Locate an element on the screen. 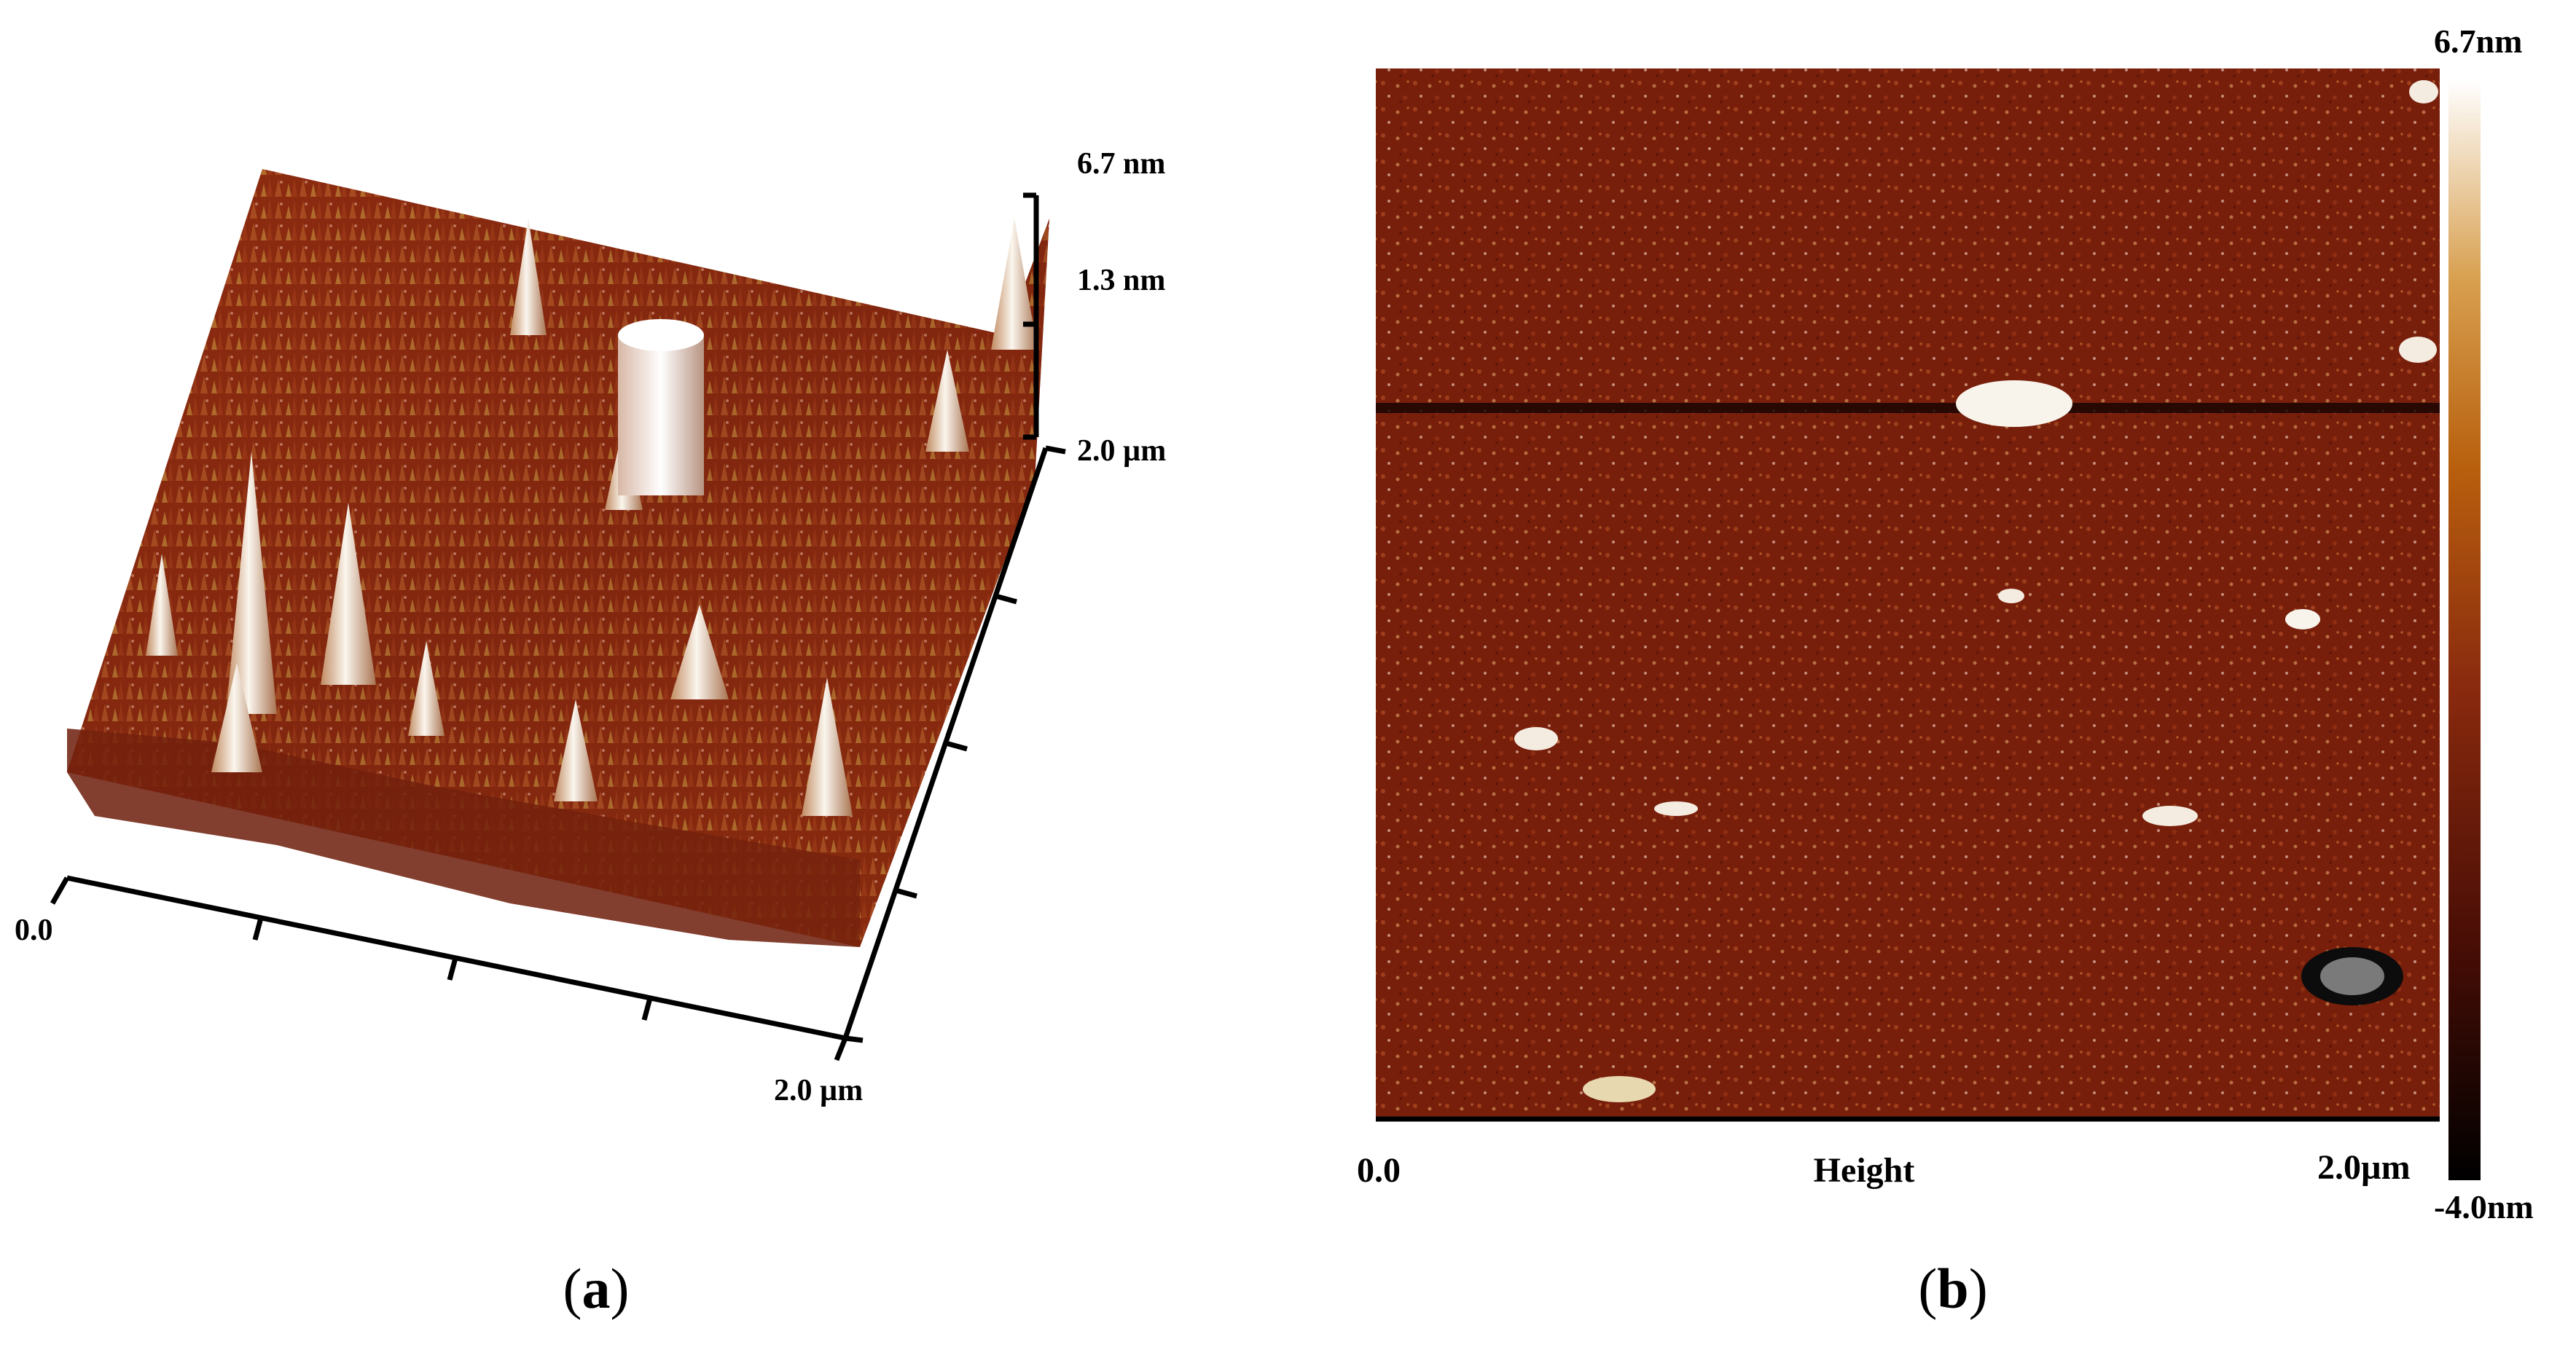 Image resolution: width=2576 pixels, height=1358 pixels. cylinder-feature is located at coordinates (661, 407).